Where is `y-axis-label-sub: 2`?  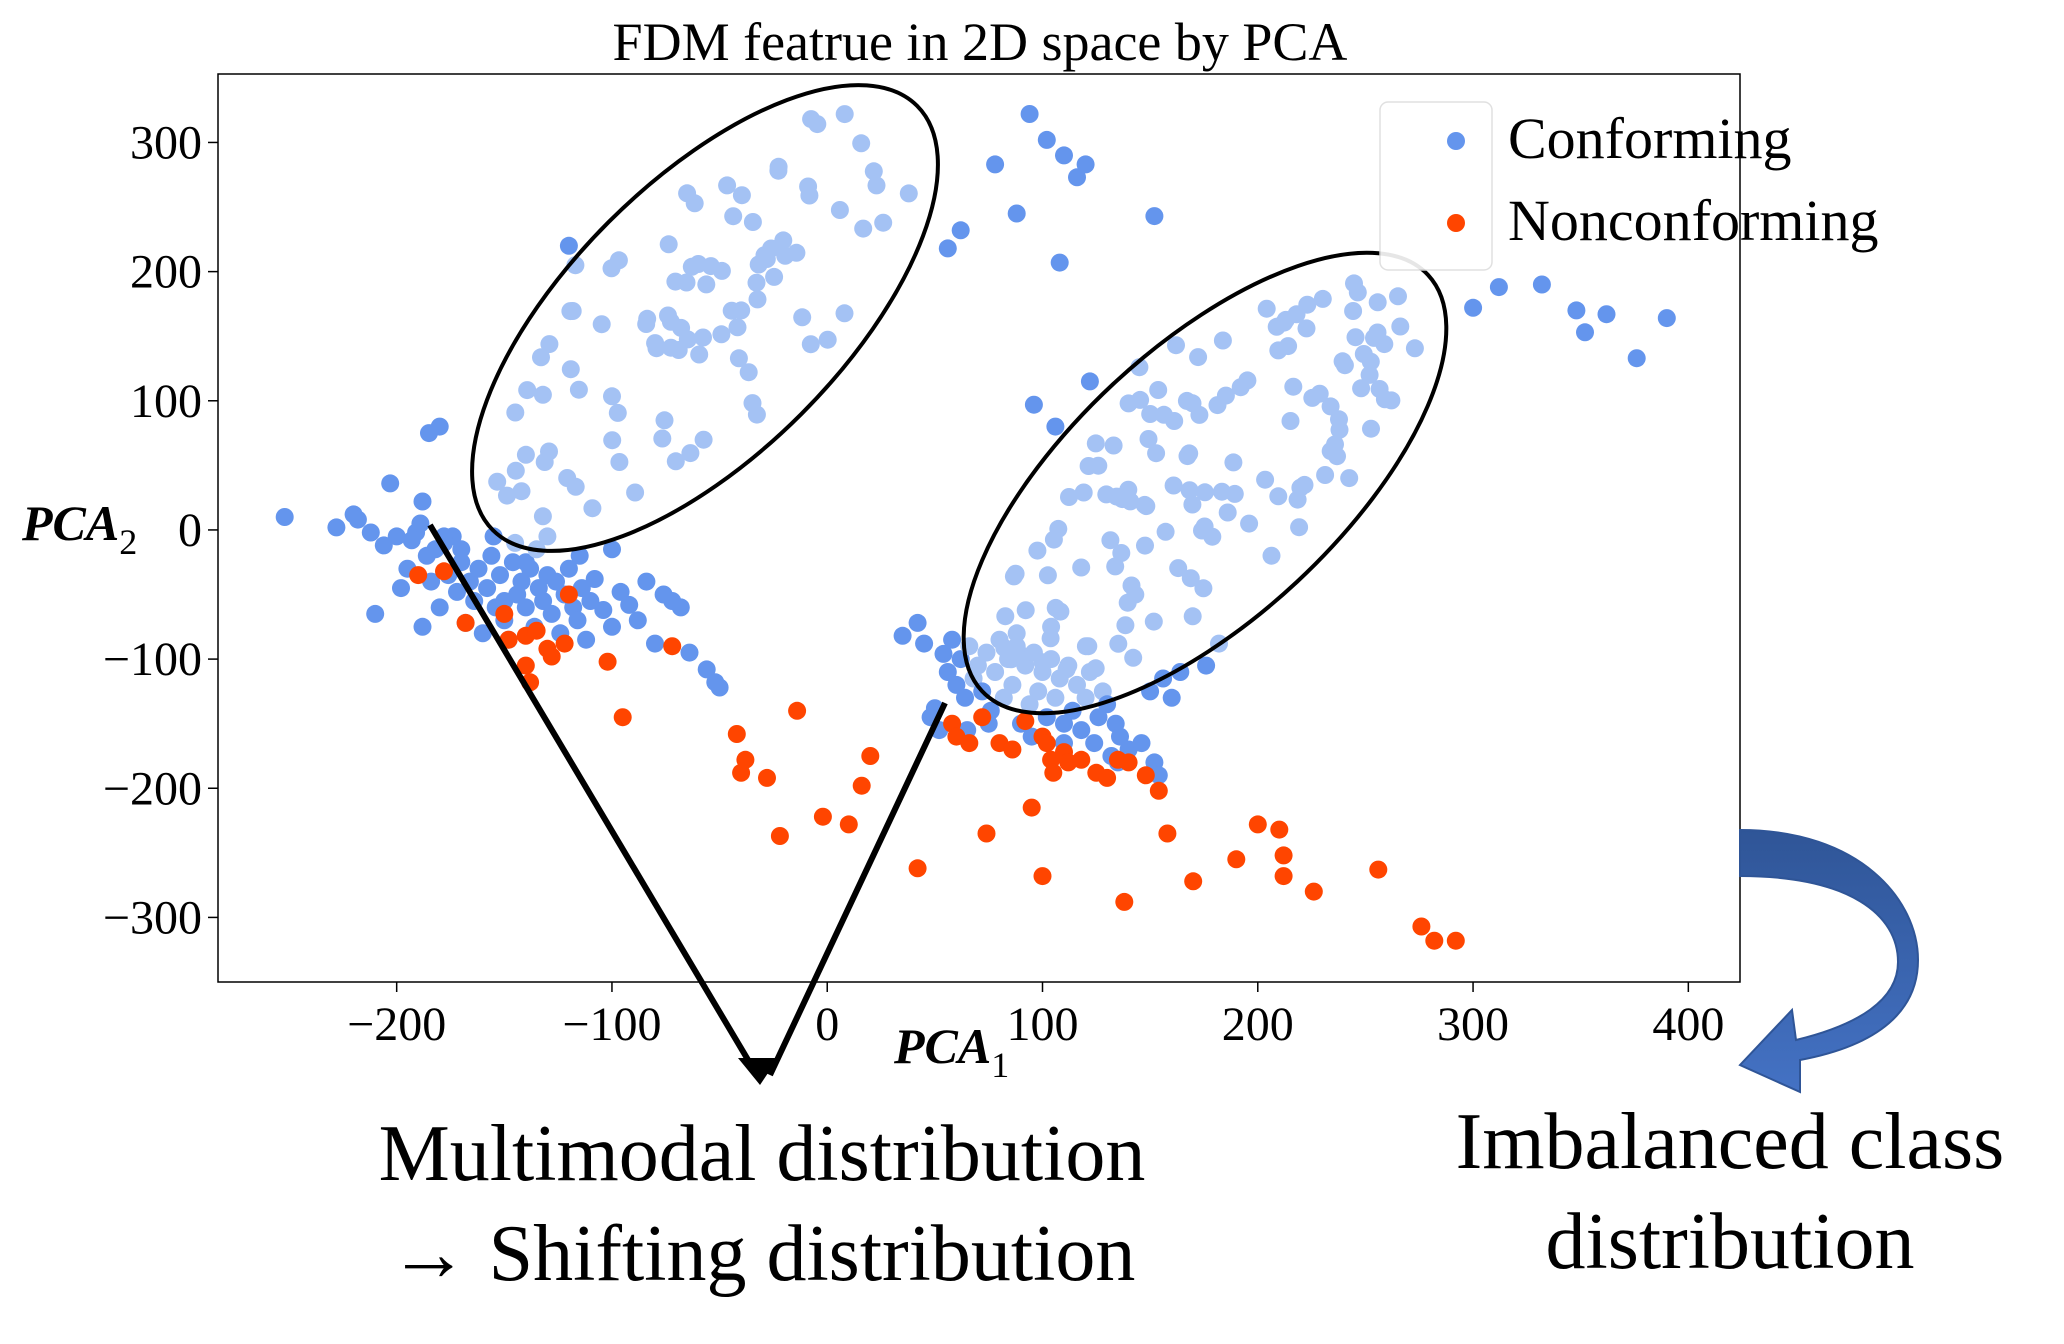 y-axis-label-sub: 2 is located at coordinates (128, 542).